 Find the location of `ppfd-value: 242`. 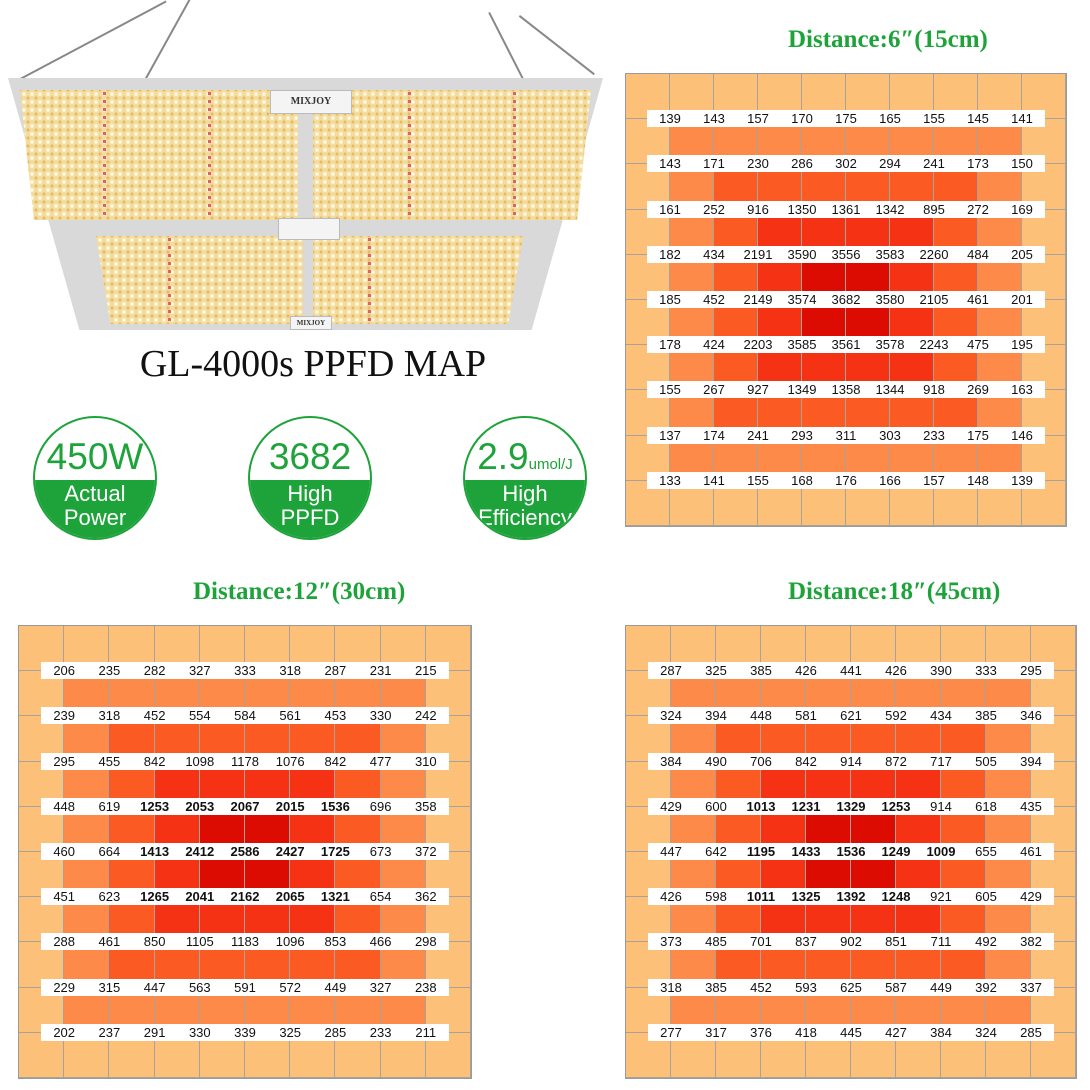

ppfd-value: 242 is located at coordinates (425, 716).